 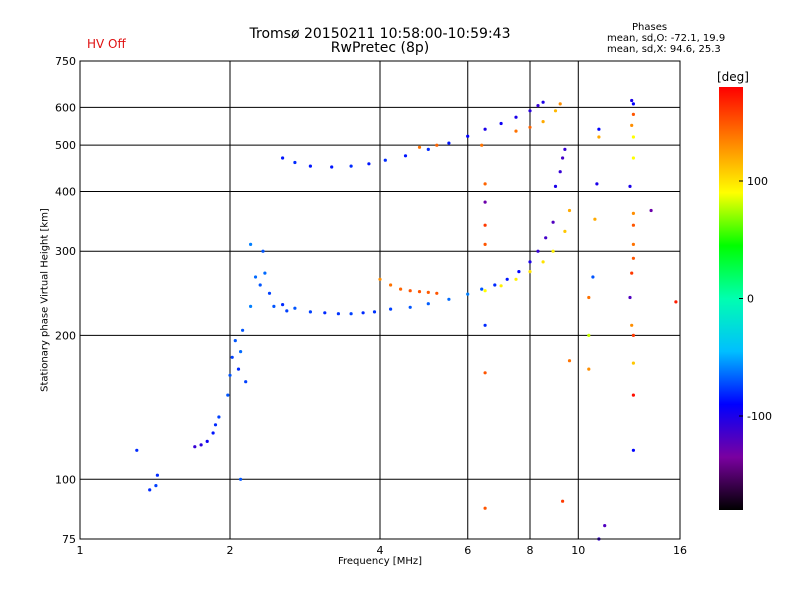 I want to click on y-tick-label: 300, so click(x=65, y=251).